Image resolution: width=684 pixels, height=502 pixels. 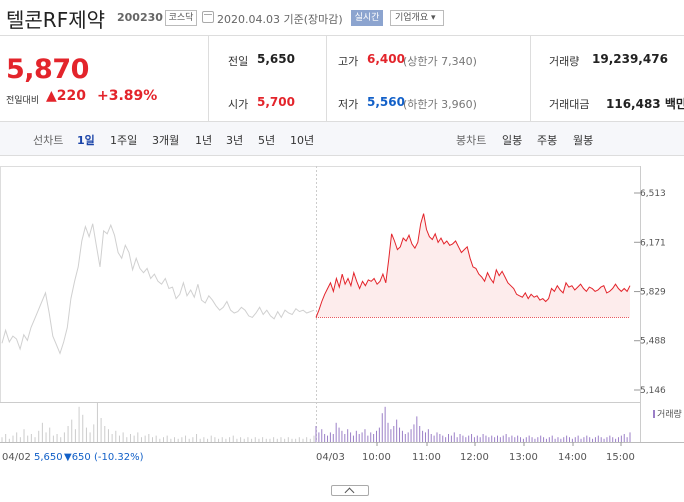 I want to click on stock-code: 200230, so click(x=140, y=17).